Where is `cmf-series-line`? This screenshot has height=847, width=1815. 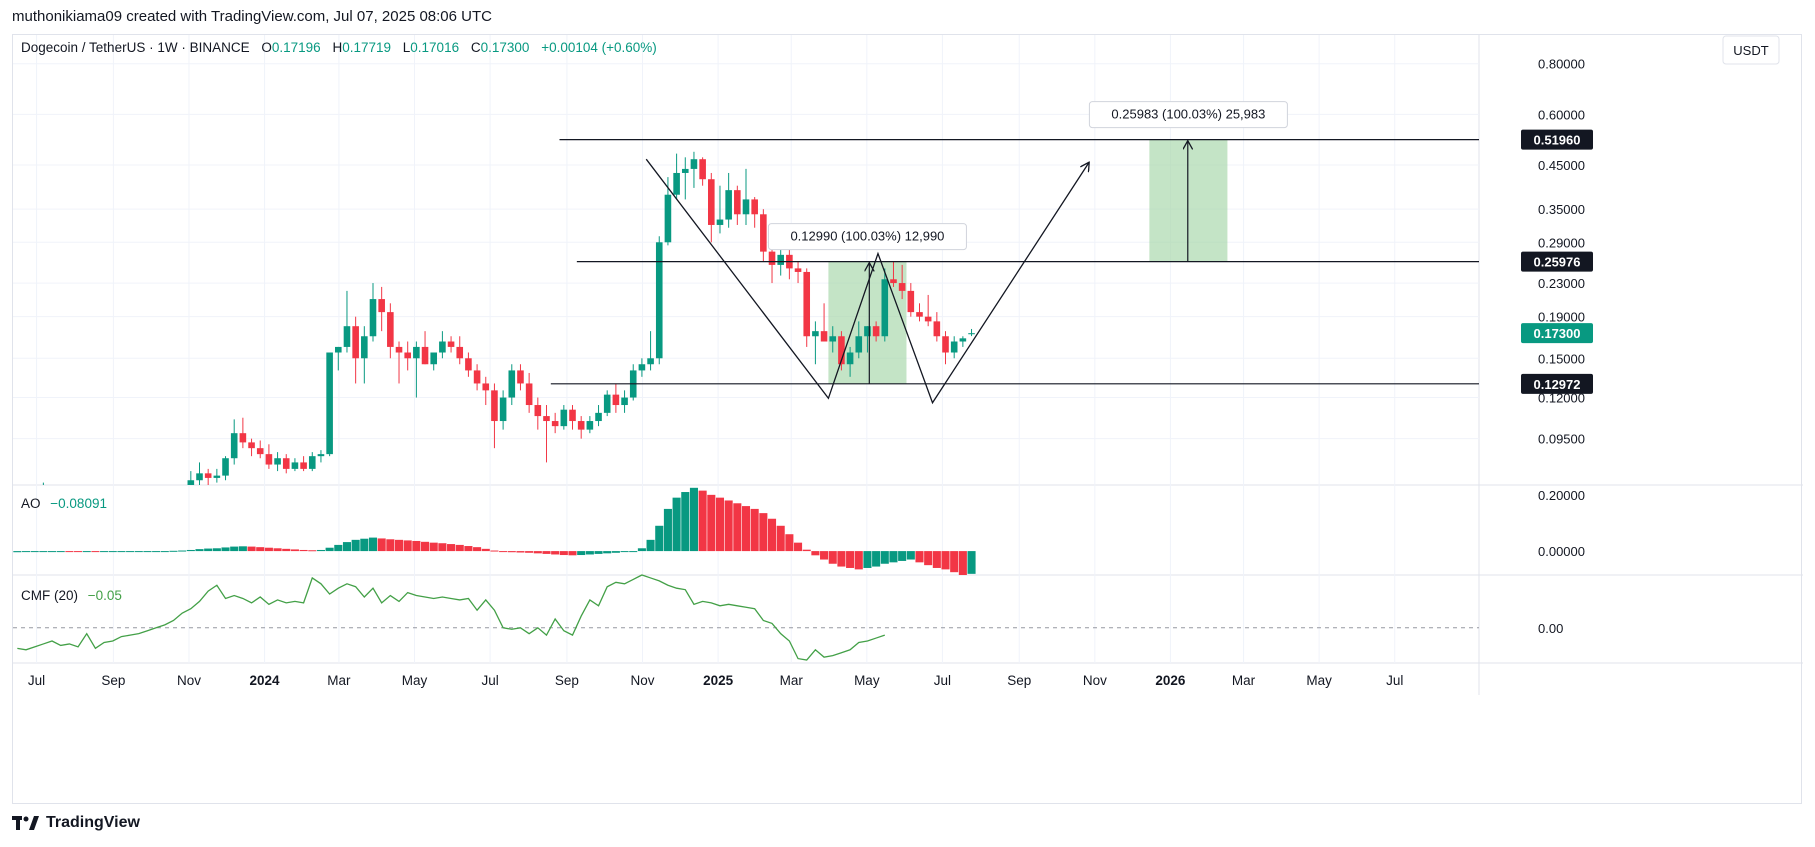
cmf-series-line is located at coordinates (451, 617).